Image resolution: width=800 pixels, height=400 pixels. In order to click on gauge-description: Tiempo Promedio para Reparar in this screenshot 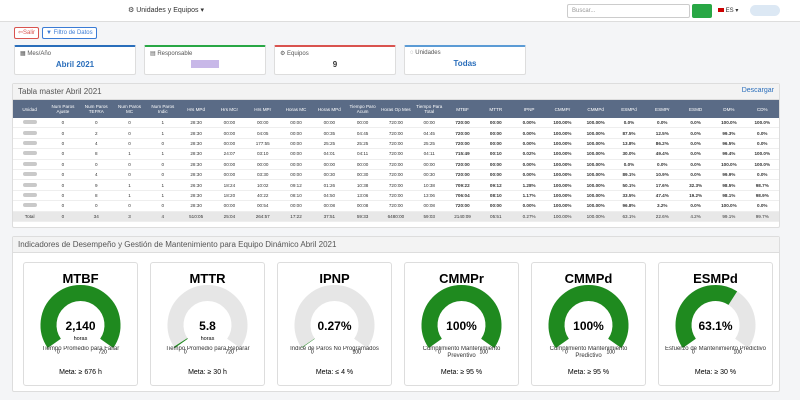, I will do `click(207, 349)`.